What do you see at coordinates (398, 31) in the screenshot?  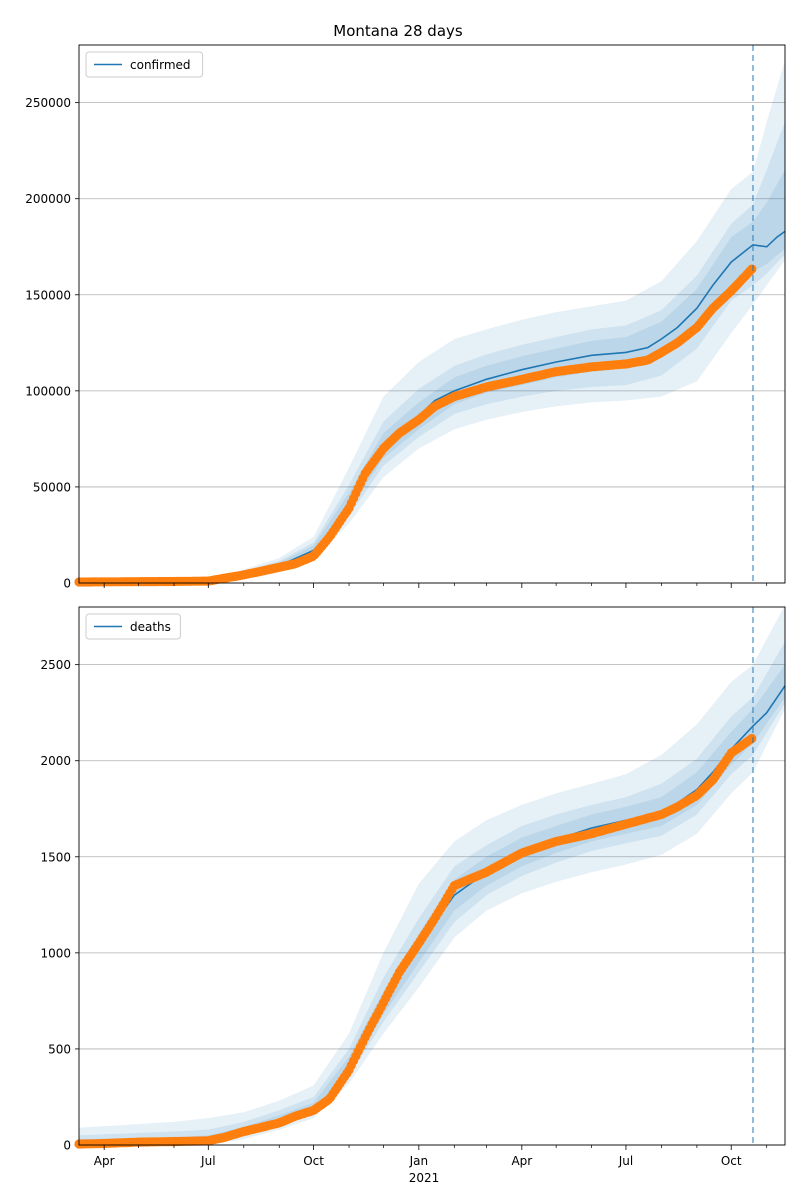 I see `chart-title: Montana 28 days` at bounding box center [398, 31].